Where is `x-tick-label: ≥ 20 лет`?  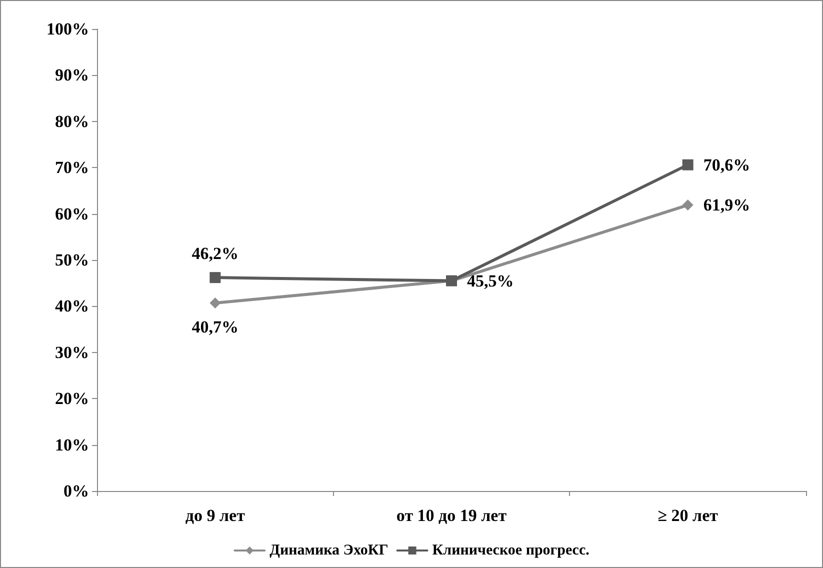
x-tick-label: ≥ 20 лет is located at coordinates (688, 515).